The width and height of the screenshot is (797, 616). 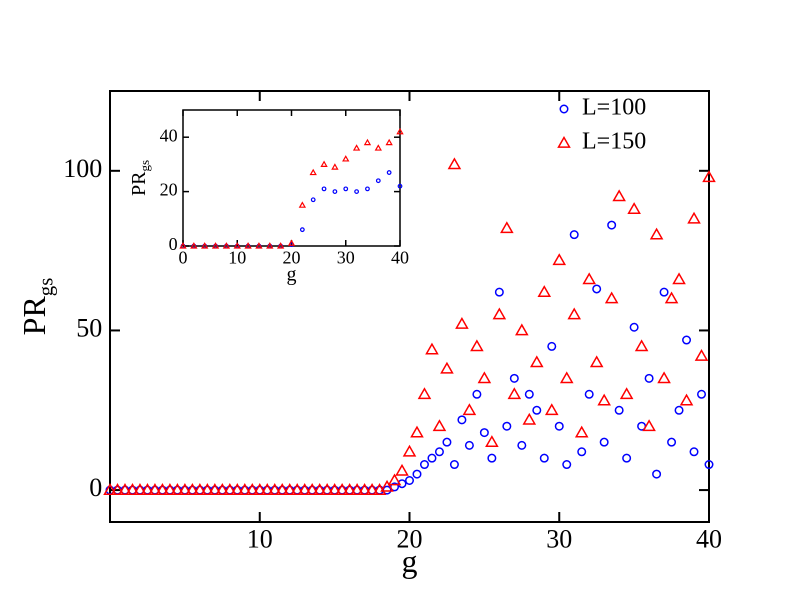 I want to click on y-tick-label: 100, so click(x=82, y=168).